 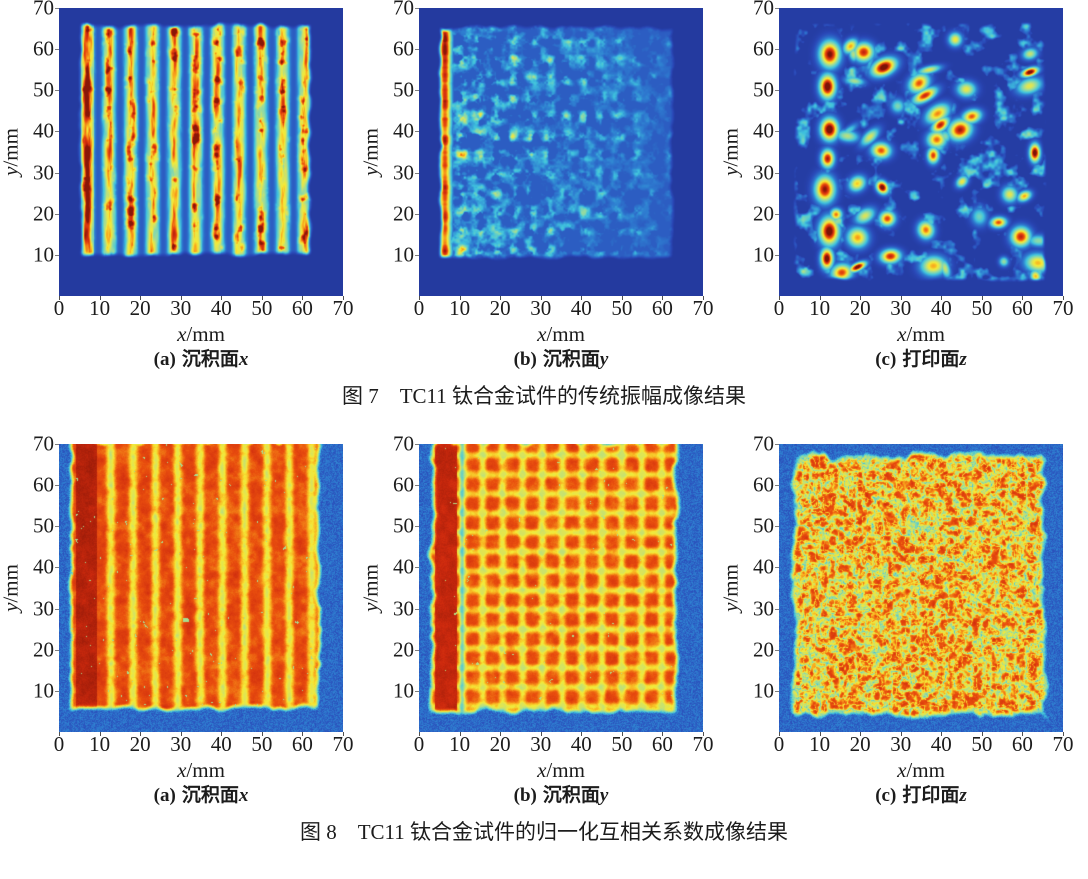 I want to click on x-tick-label: 60, so click(x=1022, y=744).